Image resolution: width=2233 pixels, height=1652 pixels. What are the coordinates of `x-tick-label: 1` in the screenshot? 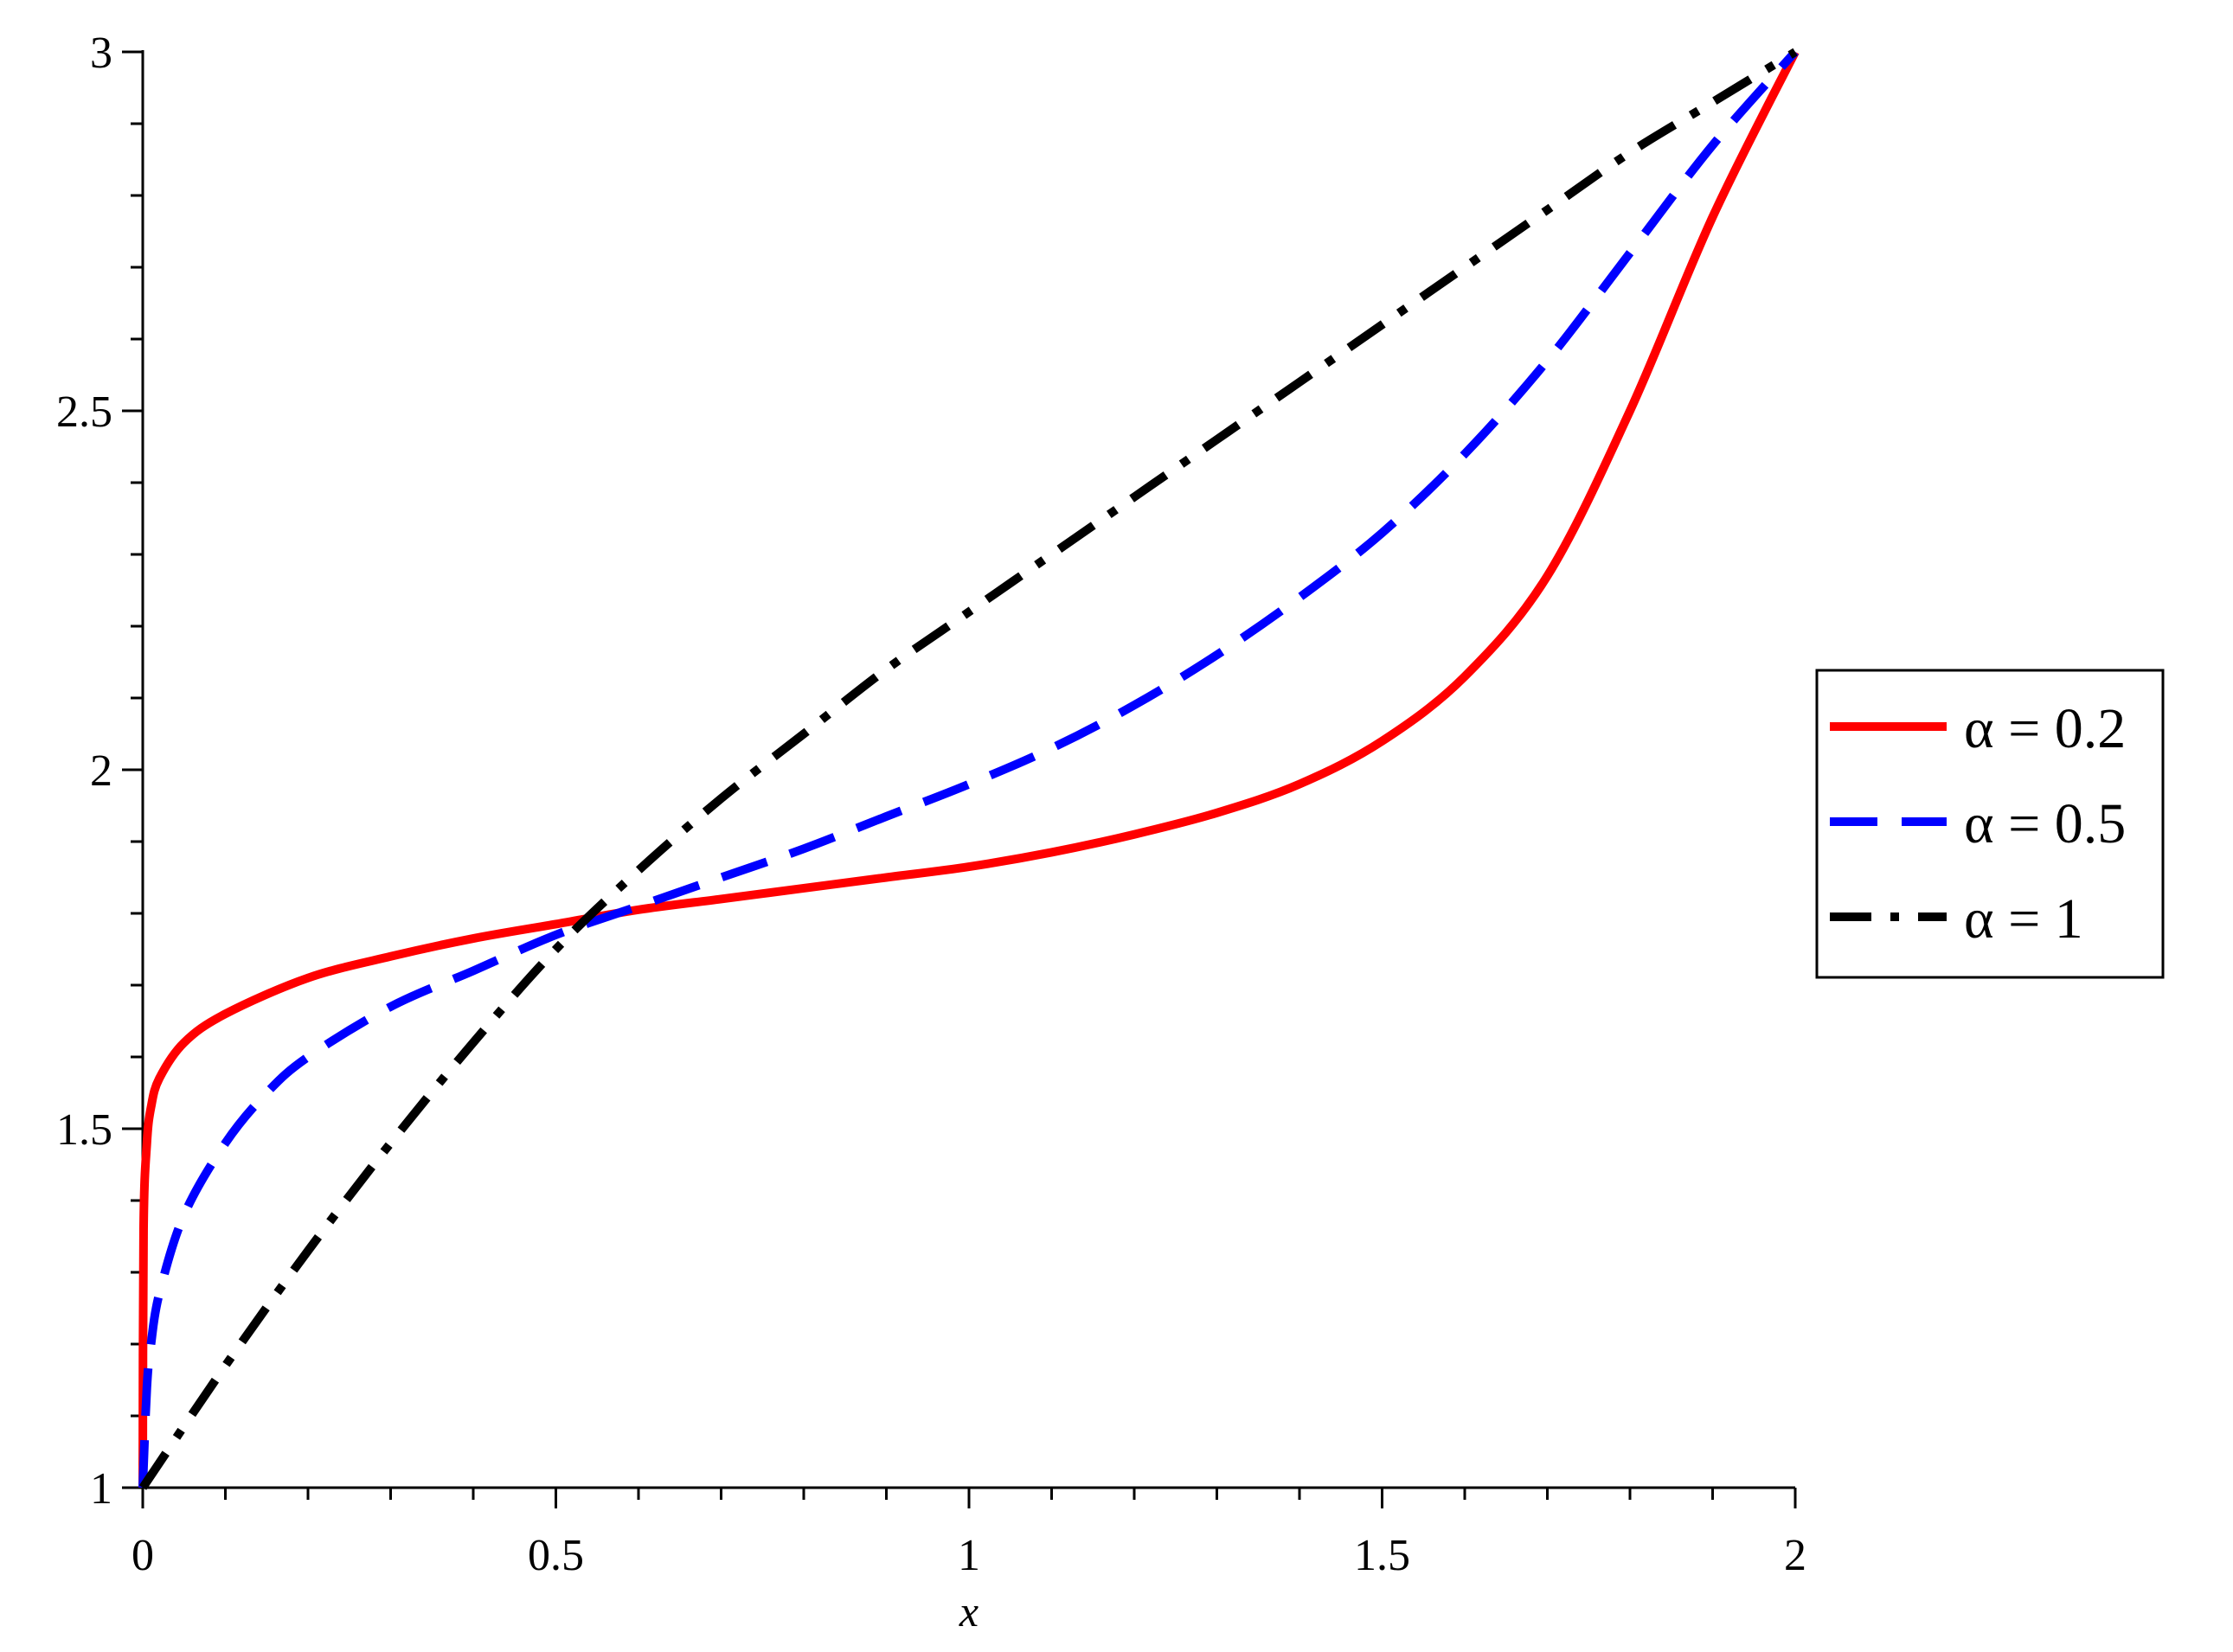 It's located at (969, 1556).